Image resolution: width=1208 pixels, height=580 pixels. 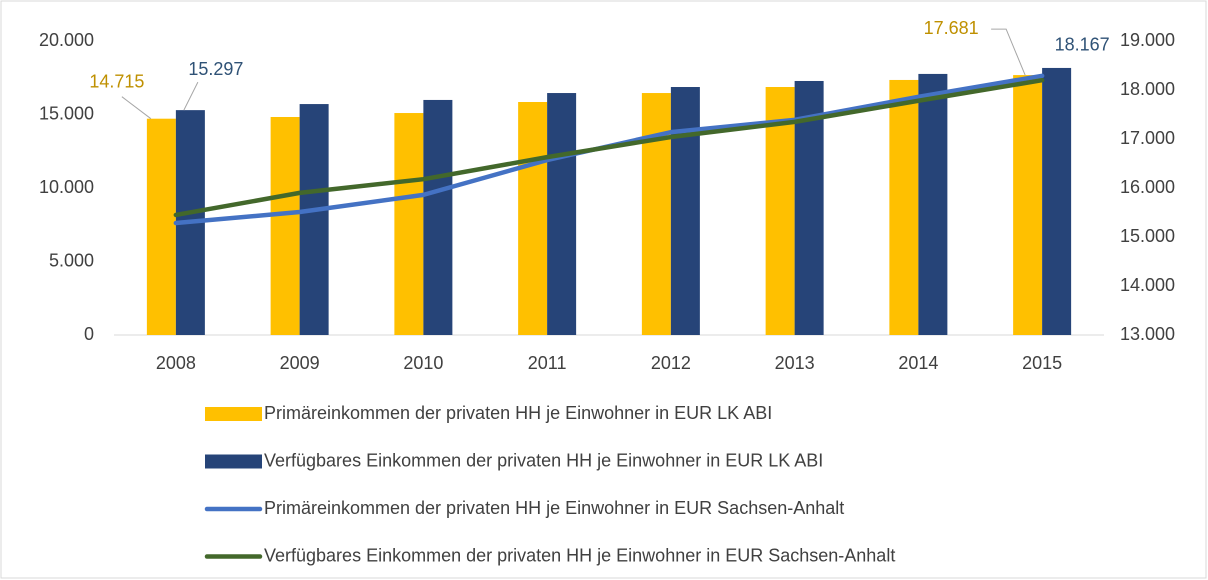 I want to click on data-label: 15.297, so click(x=215, y=69).